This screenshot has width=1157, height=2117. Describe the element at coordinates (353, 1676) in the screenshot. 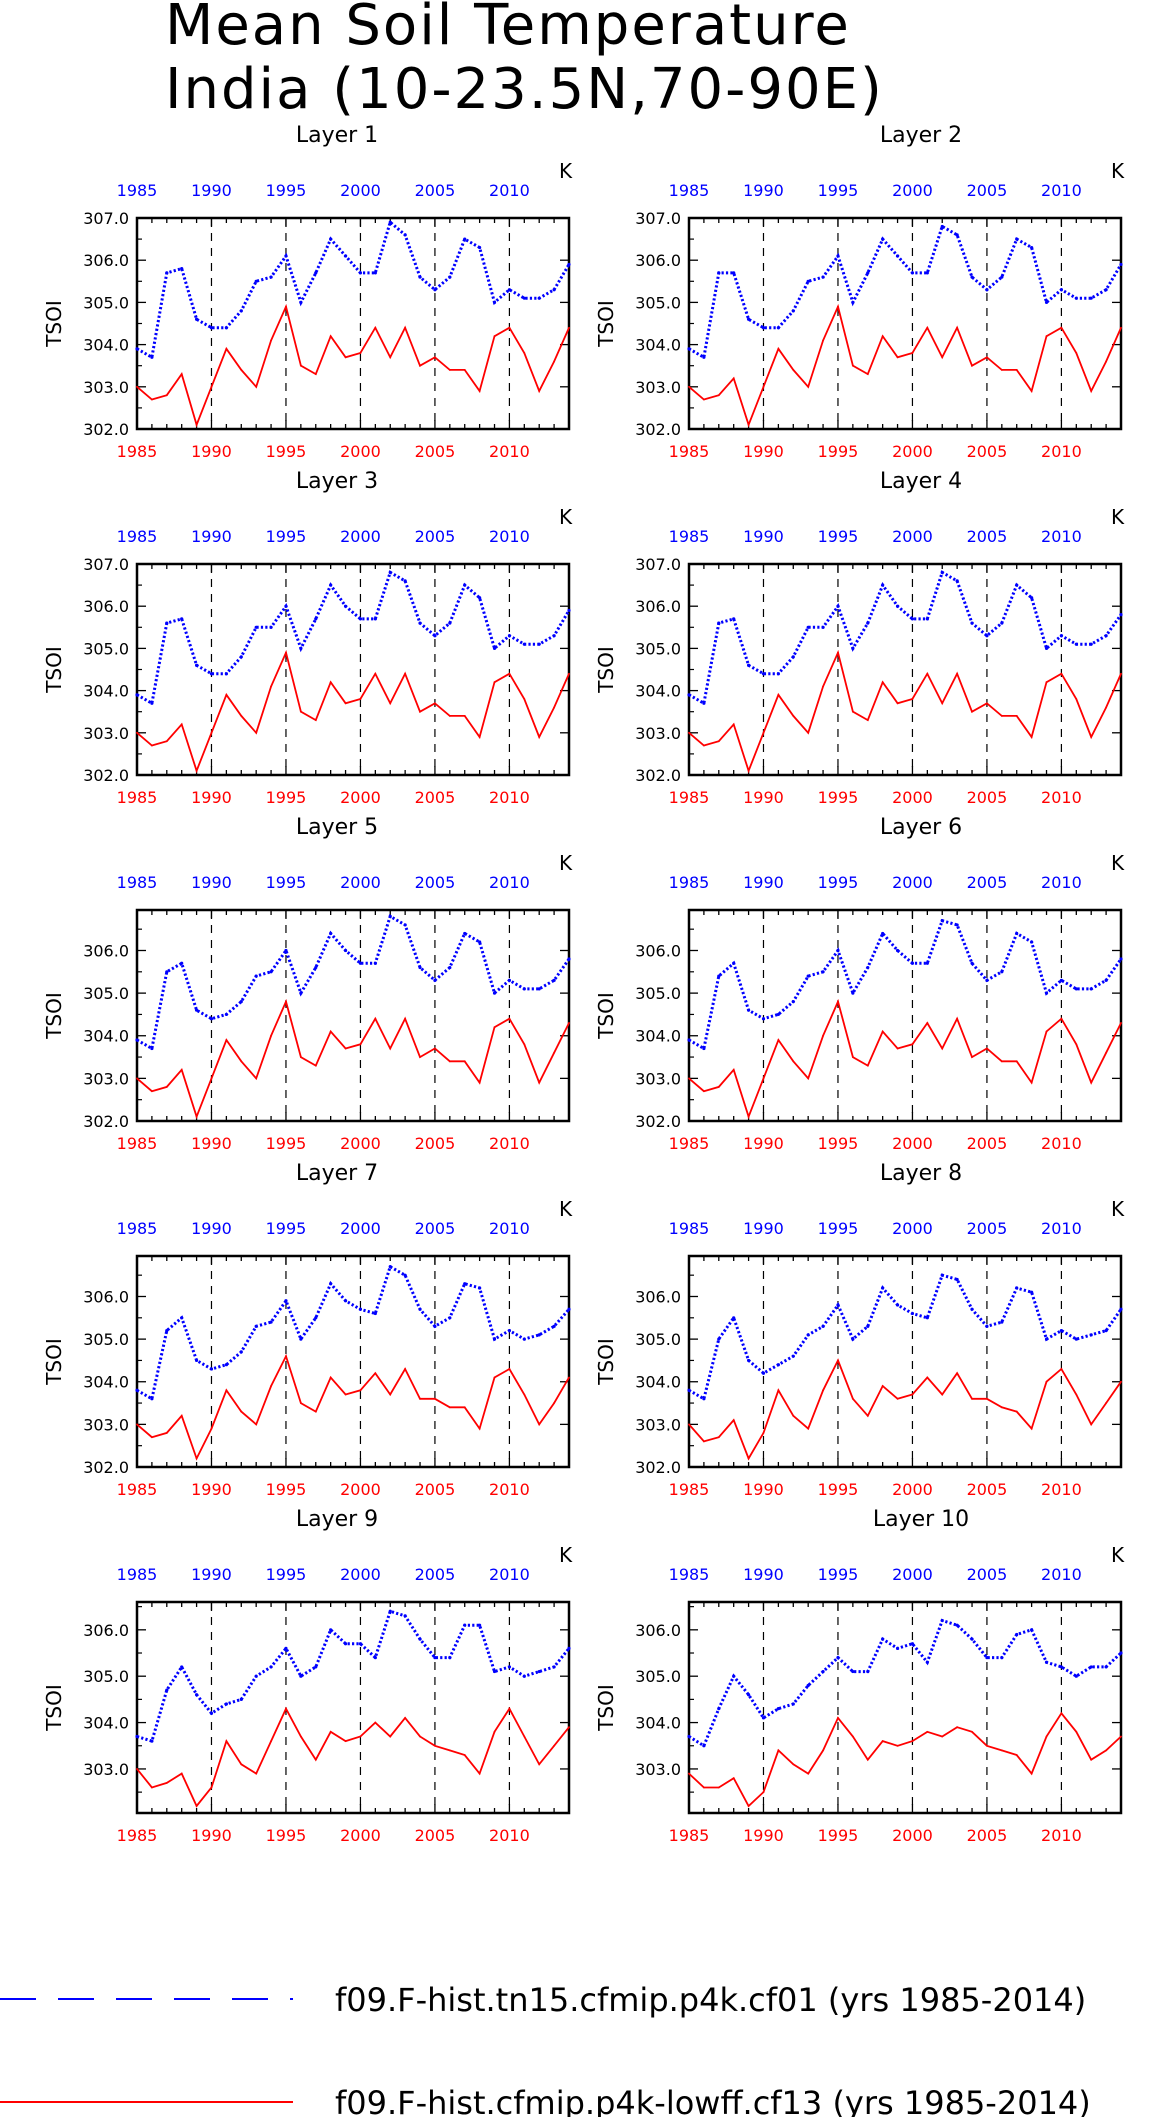

I see `series-line-blue` at that location.